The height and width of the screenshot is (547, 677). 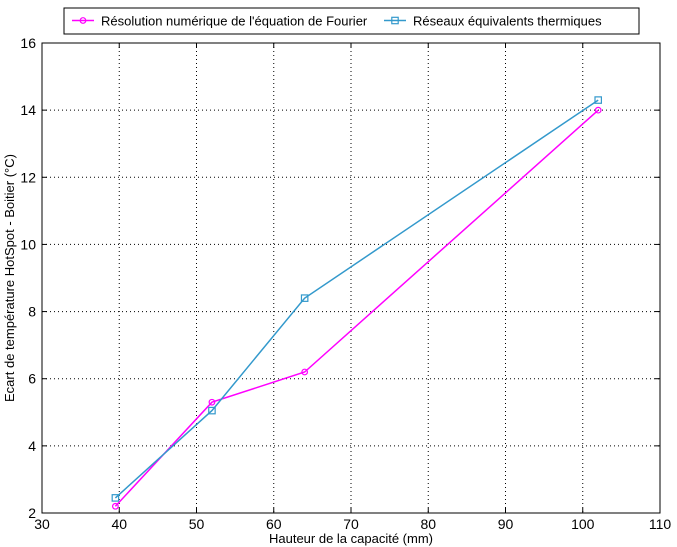 What do you see at coordinates (351, 538) in the screenshot?
I see `x-axis-label: Hauteur de la capacité (mm)` at bounding box center [351, 538].